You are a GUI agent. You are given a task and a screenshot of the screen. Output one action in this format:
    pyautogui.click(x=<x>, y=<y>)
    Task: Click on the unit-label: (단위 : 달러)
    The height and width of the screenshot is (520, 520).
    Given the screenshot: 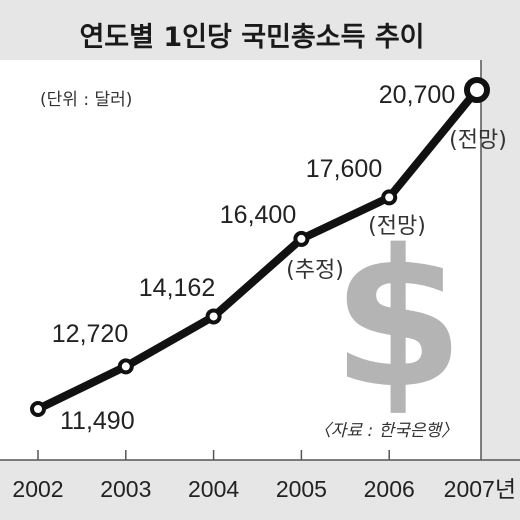 What is the action you would take?
    pyautogui.click(x=86, y=100)
    